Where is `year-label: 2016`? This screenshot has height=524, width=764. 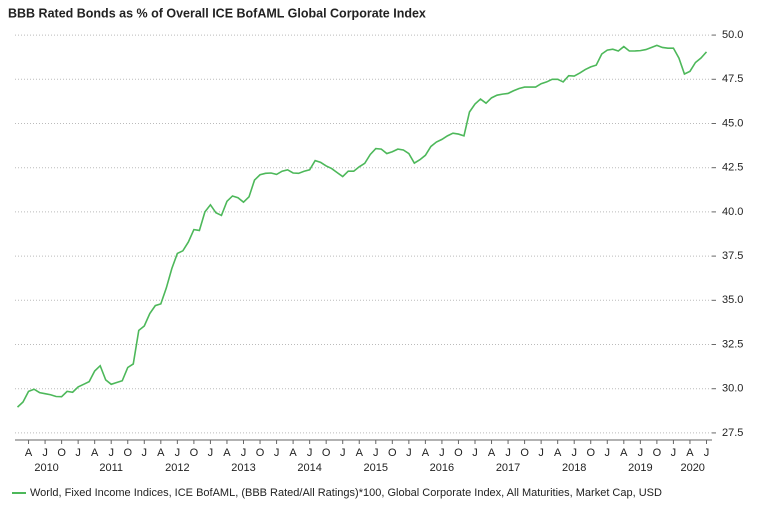
year-label: 2016 is located at coordinates (442, 468).